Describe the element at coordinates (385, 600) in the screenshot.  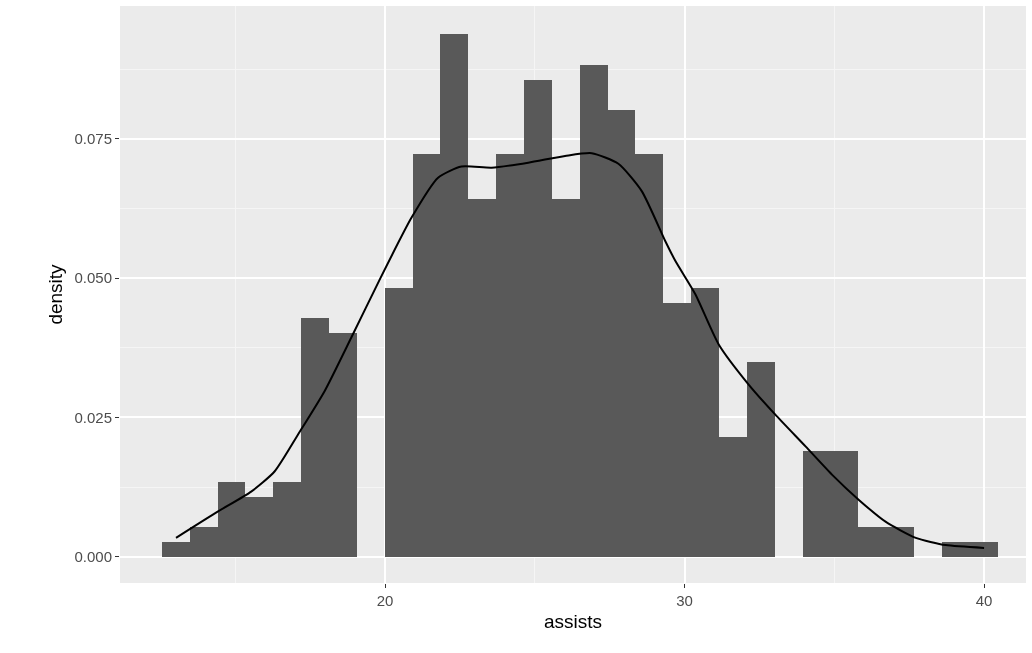
I see `x-tick-label: 20` at that location.